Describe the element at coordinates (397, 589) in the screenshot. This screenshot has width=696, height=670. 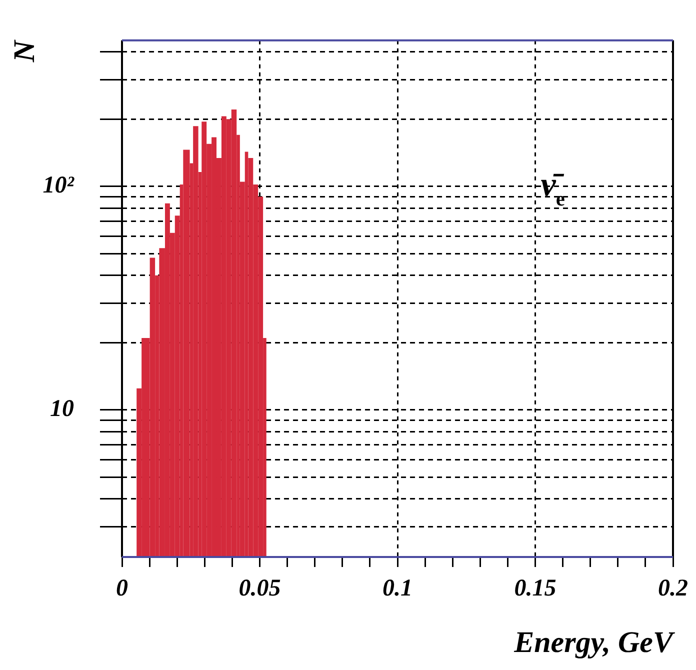
I see `x-tick-label: 0.1` at that location.